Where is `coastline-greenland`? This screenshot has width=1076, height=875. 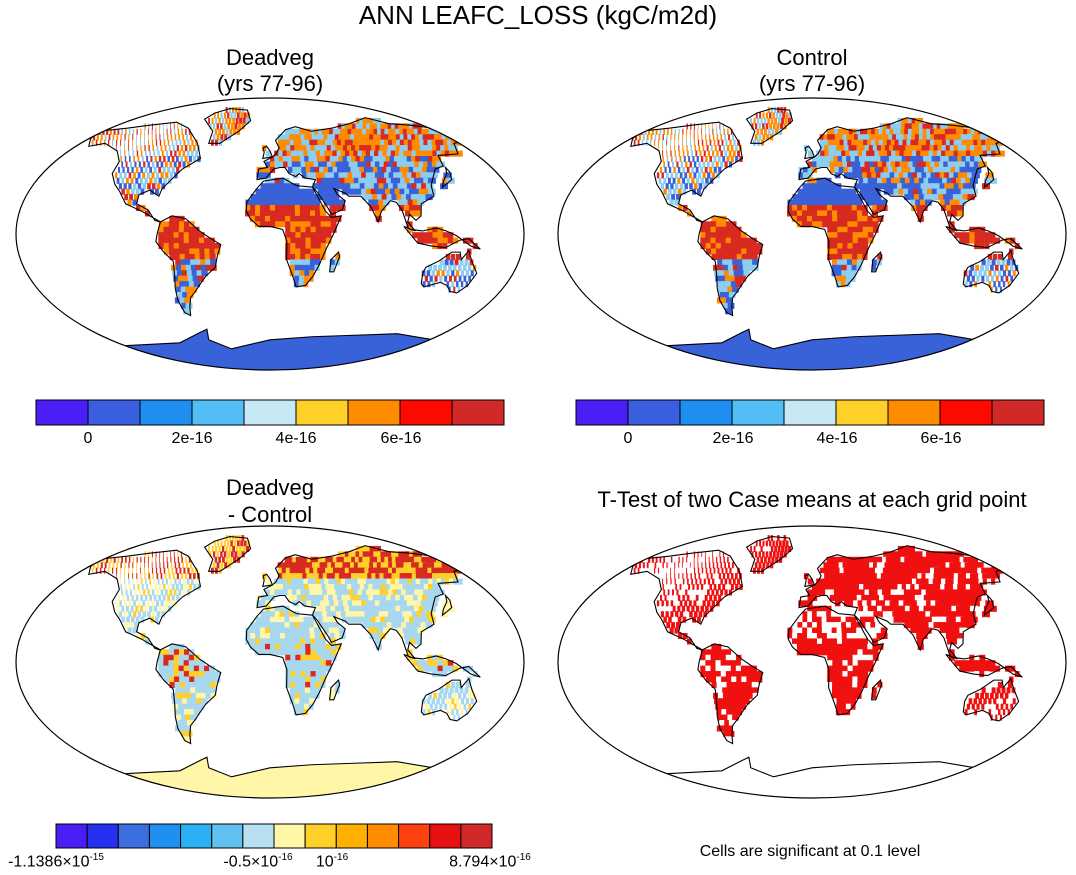 coastline-greenland is located at coordinates (769, 554).